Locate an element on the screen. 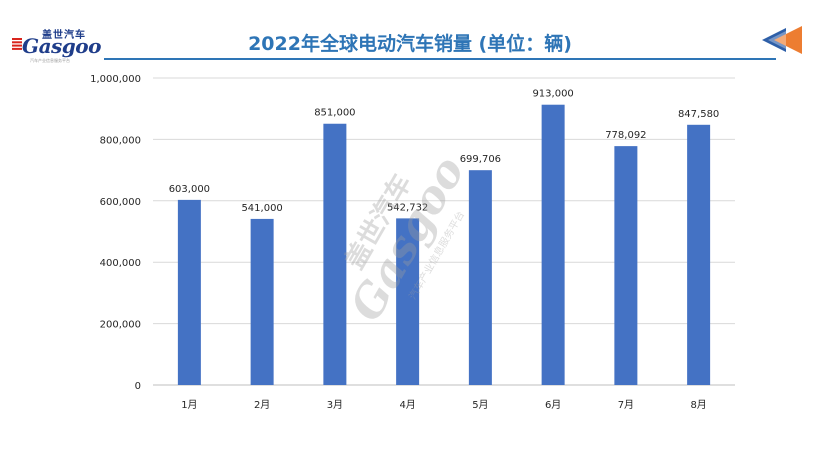 This screenshot has width=820, height=461. title-underline is located at coordinates (440, 59).